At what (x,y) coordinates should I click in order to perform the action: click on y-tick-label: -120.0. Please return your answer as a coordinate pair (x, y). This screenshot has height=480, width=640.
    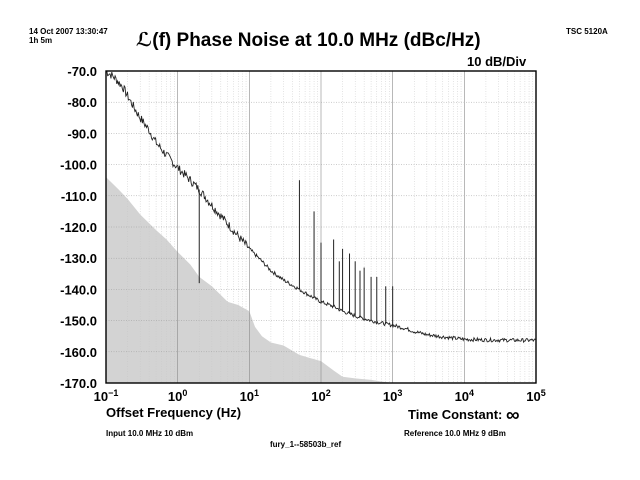
    Looking at the image, I should click on (78, 227).